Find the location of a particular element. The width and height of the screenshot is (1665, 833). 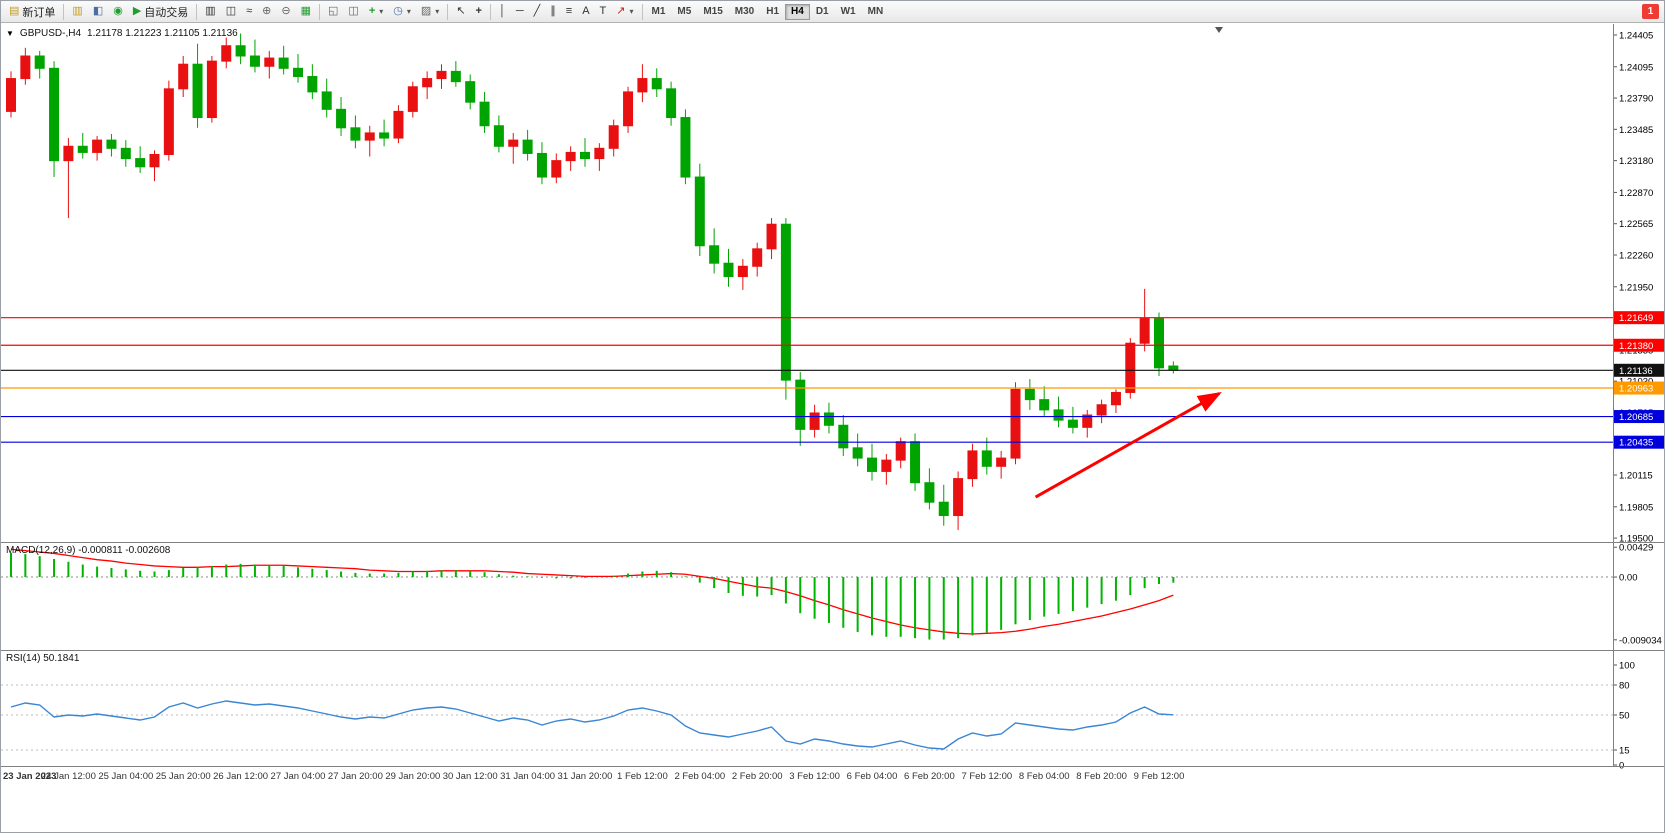

cascade-windows-button: ◱ is located at coordinates (333, 12).